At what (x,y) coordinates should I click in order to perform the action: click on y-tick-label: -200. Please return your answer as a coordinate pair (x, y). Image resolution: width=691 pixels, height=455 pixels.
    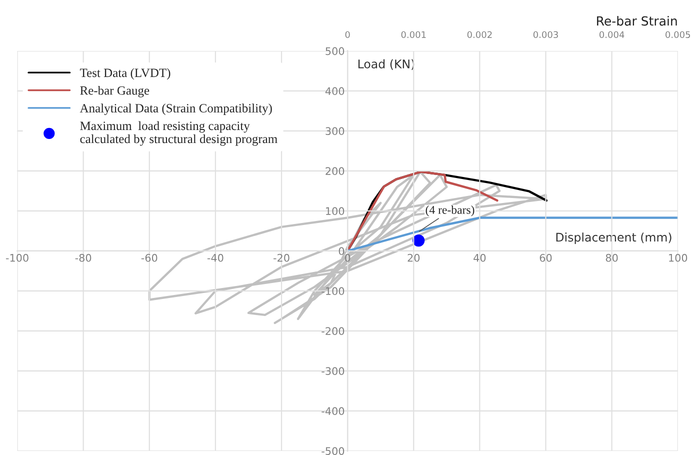
    Looking at the image, I should click on (333, 331).